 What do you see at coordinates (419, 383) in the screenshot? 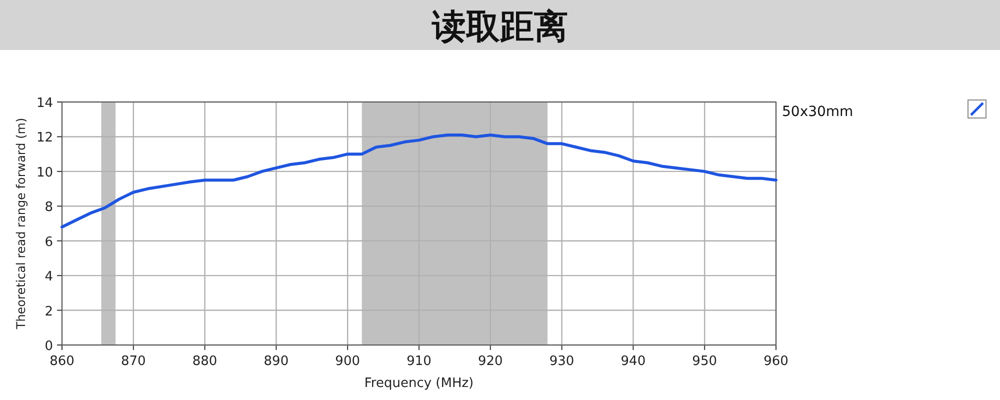
I see `x-axis-title: Frequency (MHz)` at bounding box center [419, 383].